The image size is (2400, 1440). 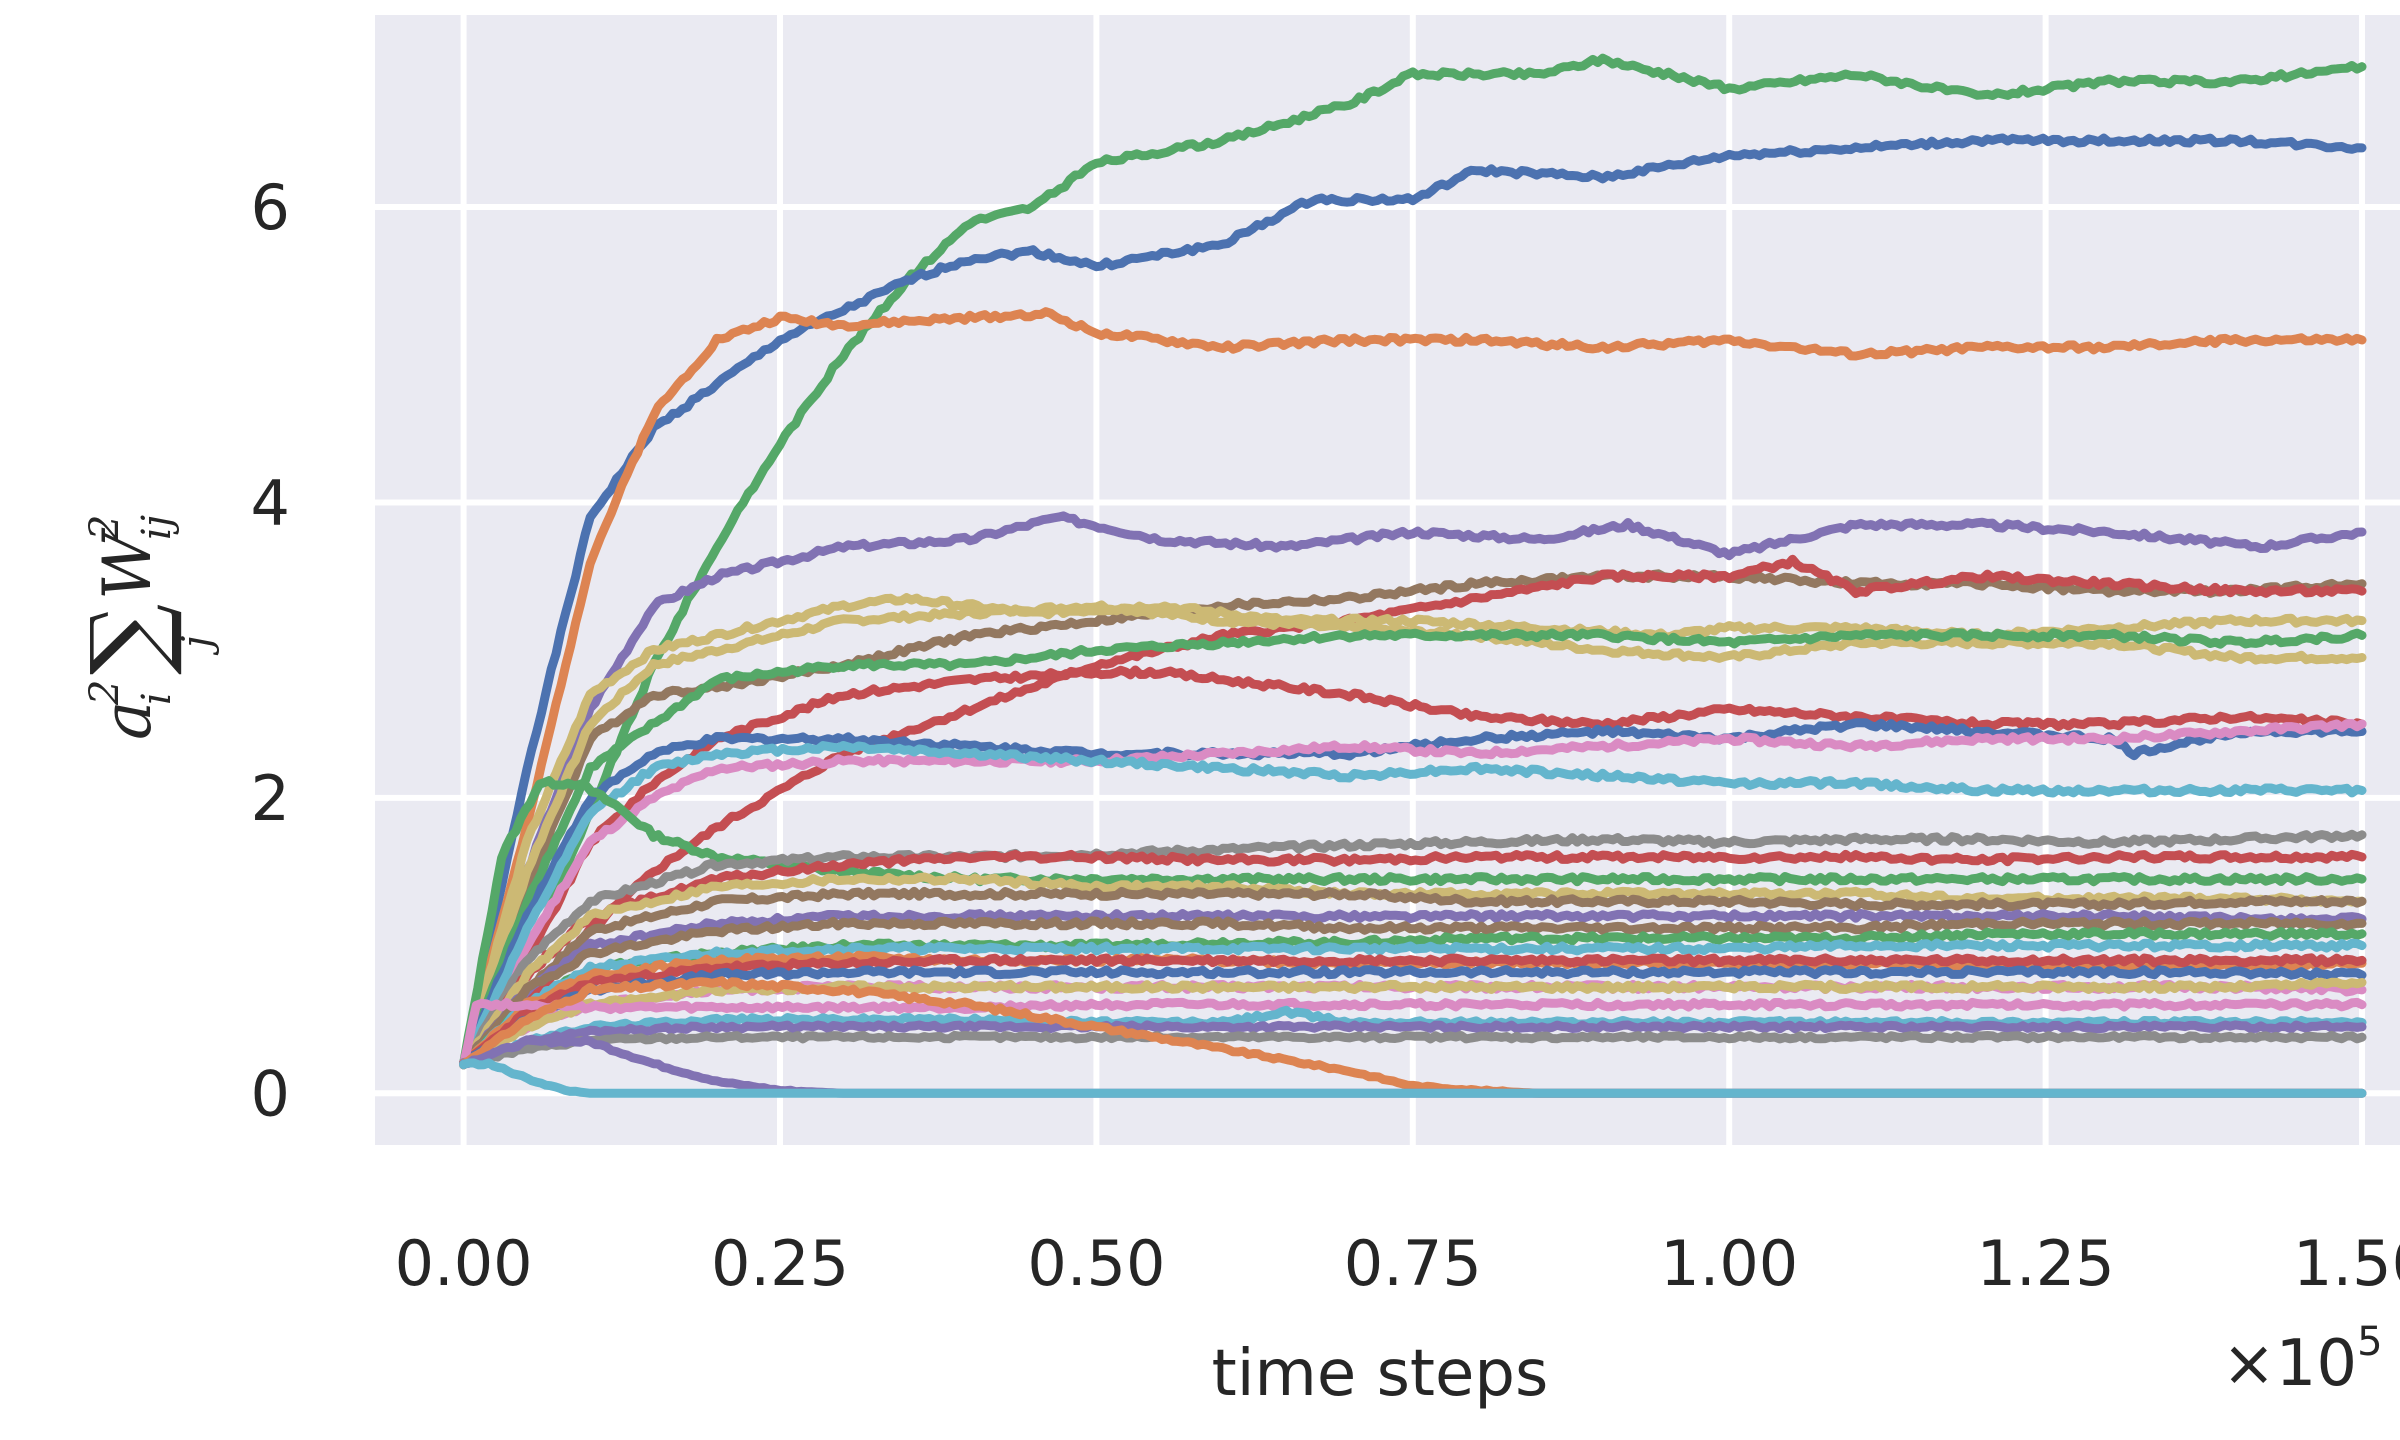 I want to click on y-label-w: W, so click(x=127, y=563).